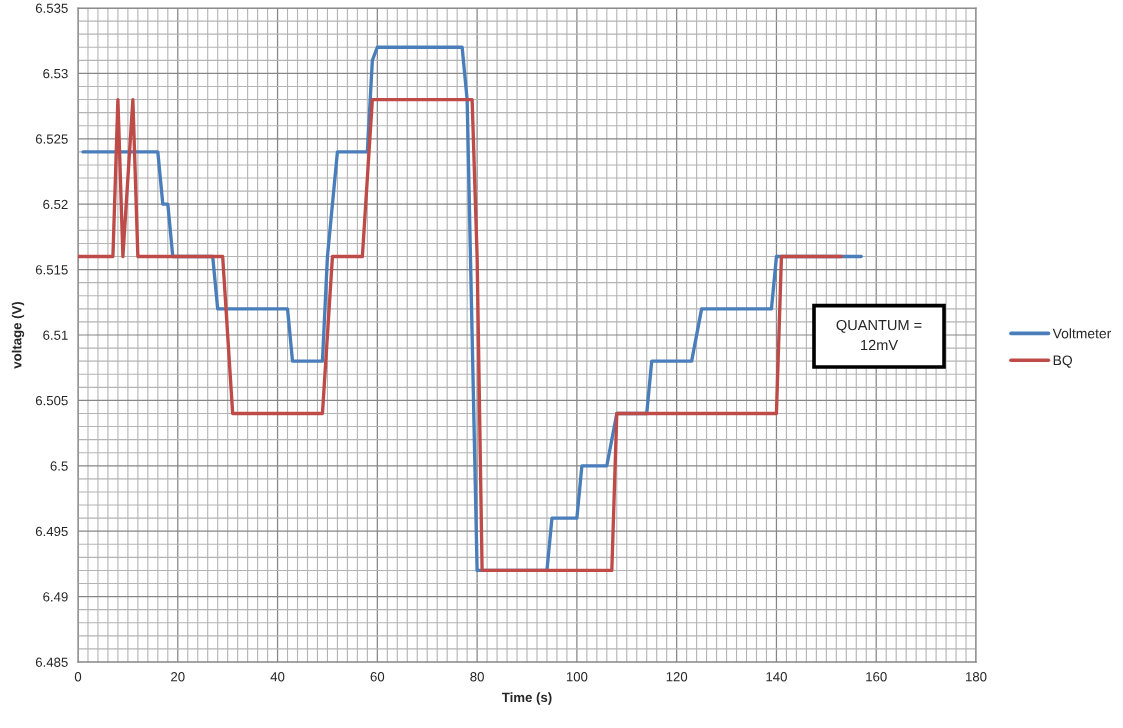 Image resolution: width=1123 pixels, height=728 pixels. I want to click on x-tick-label: 100, so click(577, 677).